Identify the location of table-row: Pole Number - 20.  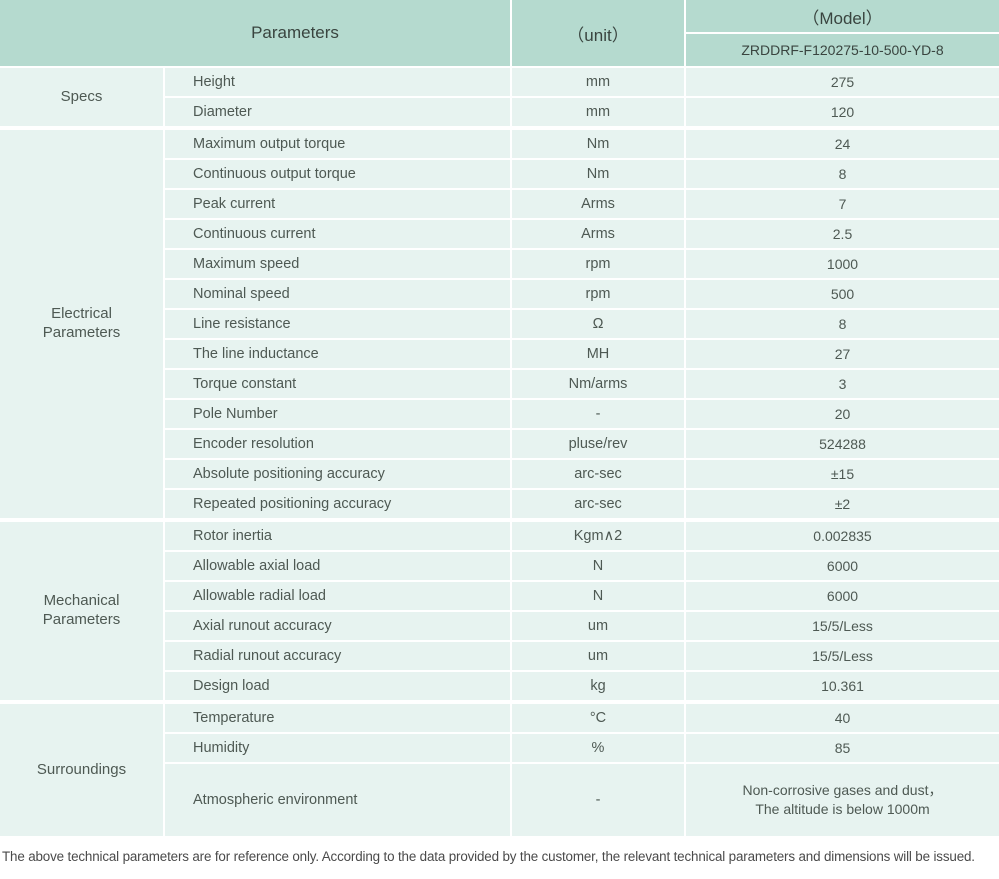
(582, 414).